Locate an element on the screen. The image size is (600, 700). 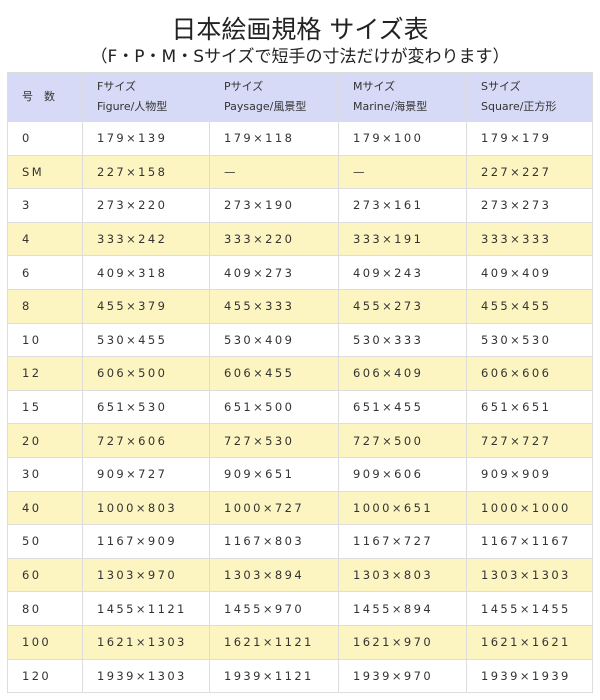
column-header: Sサイズ Square/正方形 is located at coordinates (529, 97).